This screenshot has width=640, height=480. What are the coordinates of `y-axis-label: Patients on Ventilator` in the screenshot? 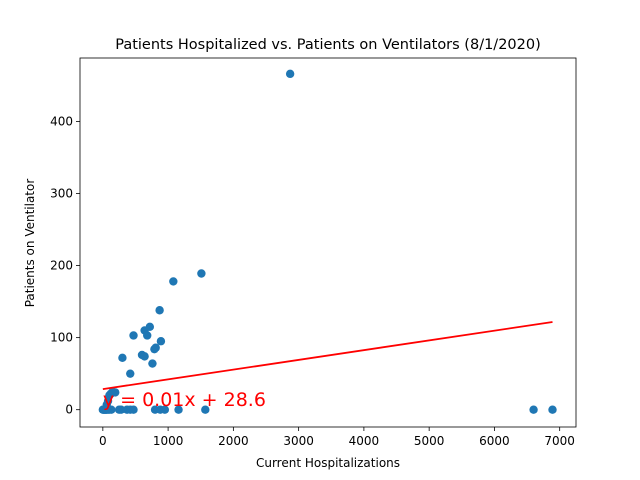 It's located at (30, 243).